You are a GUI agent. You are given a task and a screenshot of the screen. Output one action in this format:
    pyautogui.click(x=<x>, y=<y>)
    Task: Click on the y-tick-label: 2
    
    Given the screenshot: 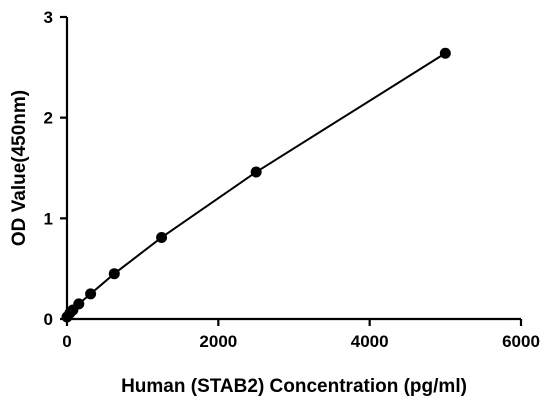 What is the action you would take?
    pyautogui.click(x=48, y=118)
    